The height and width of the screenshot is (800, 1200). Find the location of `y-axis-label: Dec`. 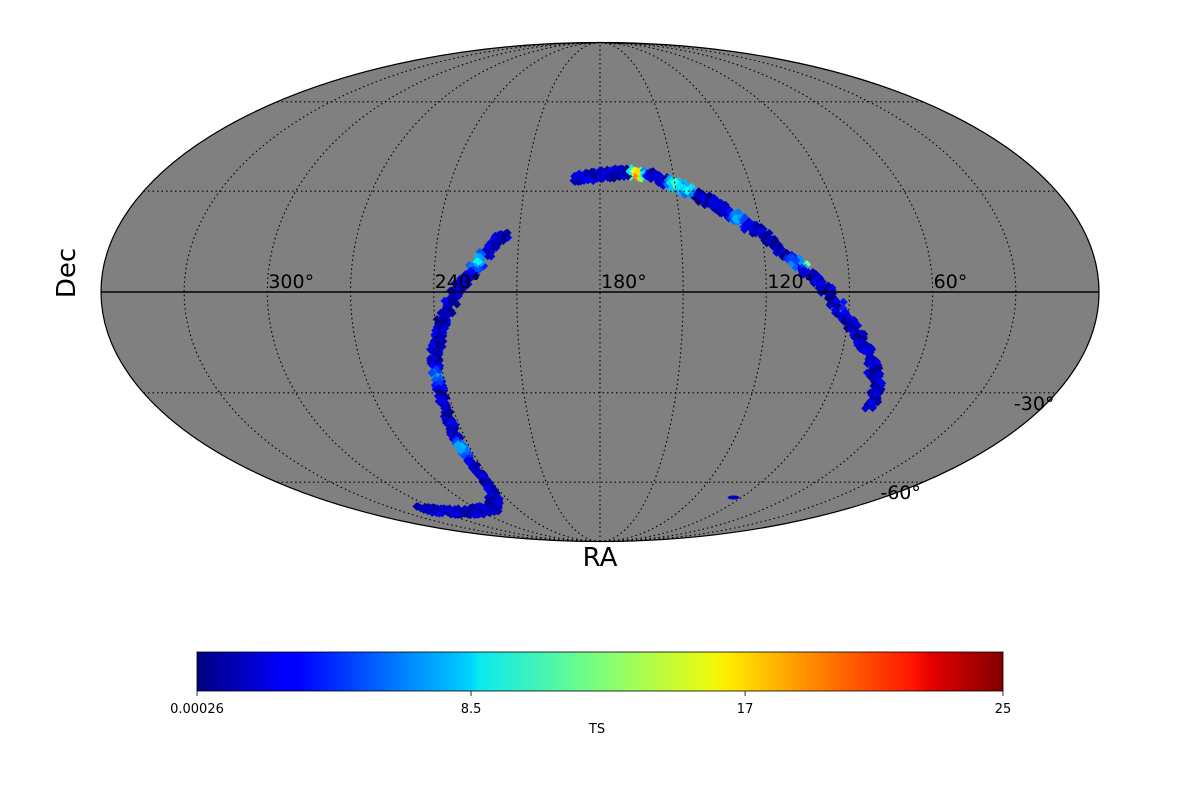

y-axis-label: Dec is located at coordinates (67, 273).